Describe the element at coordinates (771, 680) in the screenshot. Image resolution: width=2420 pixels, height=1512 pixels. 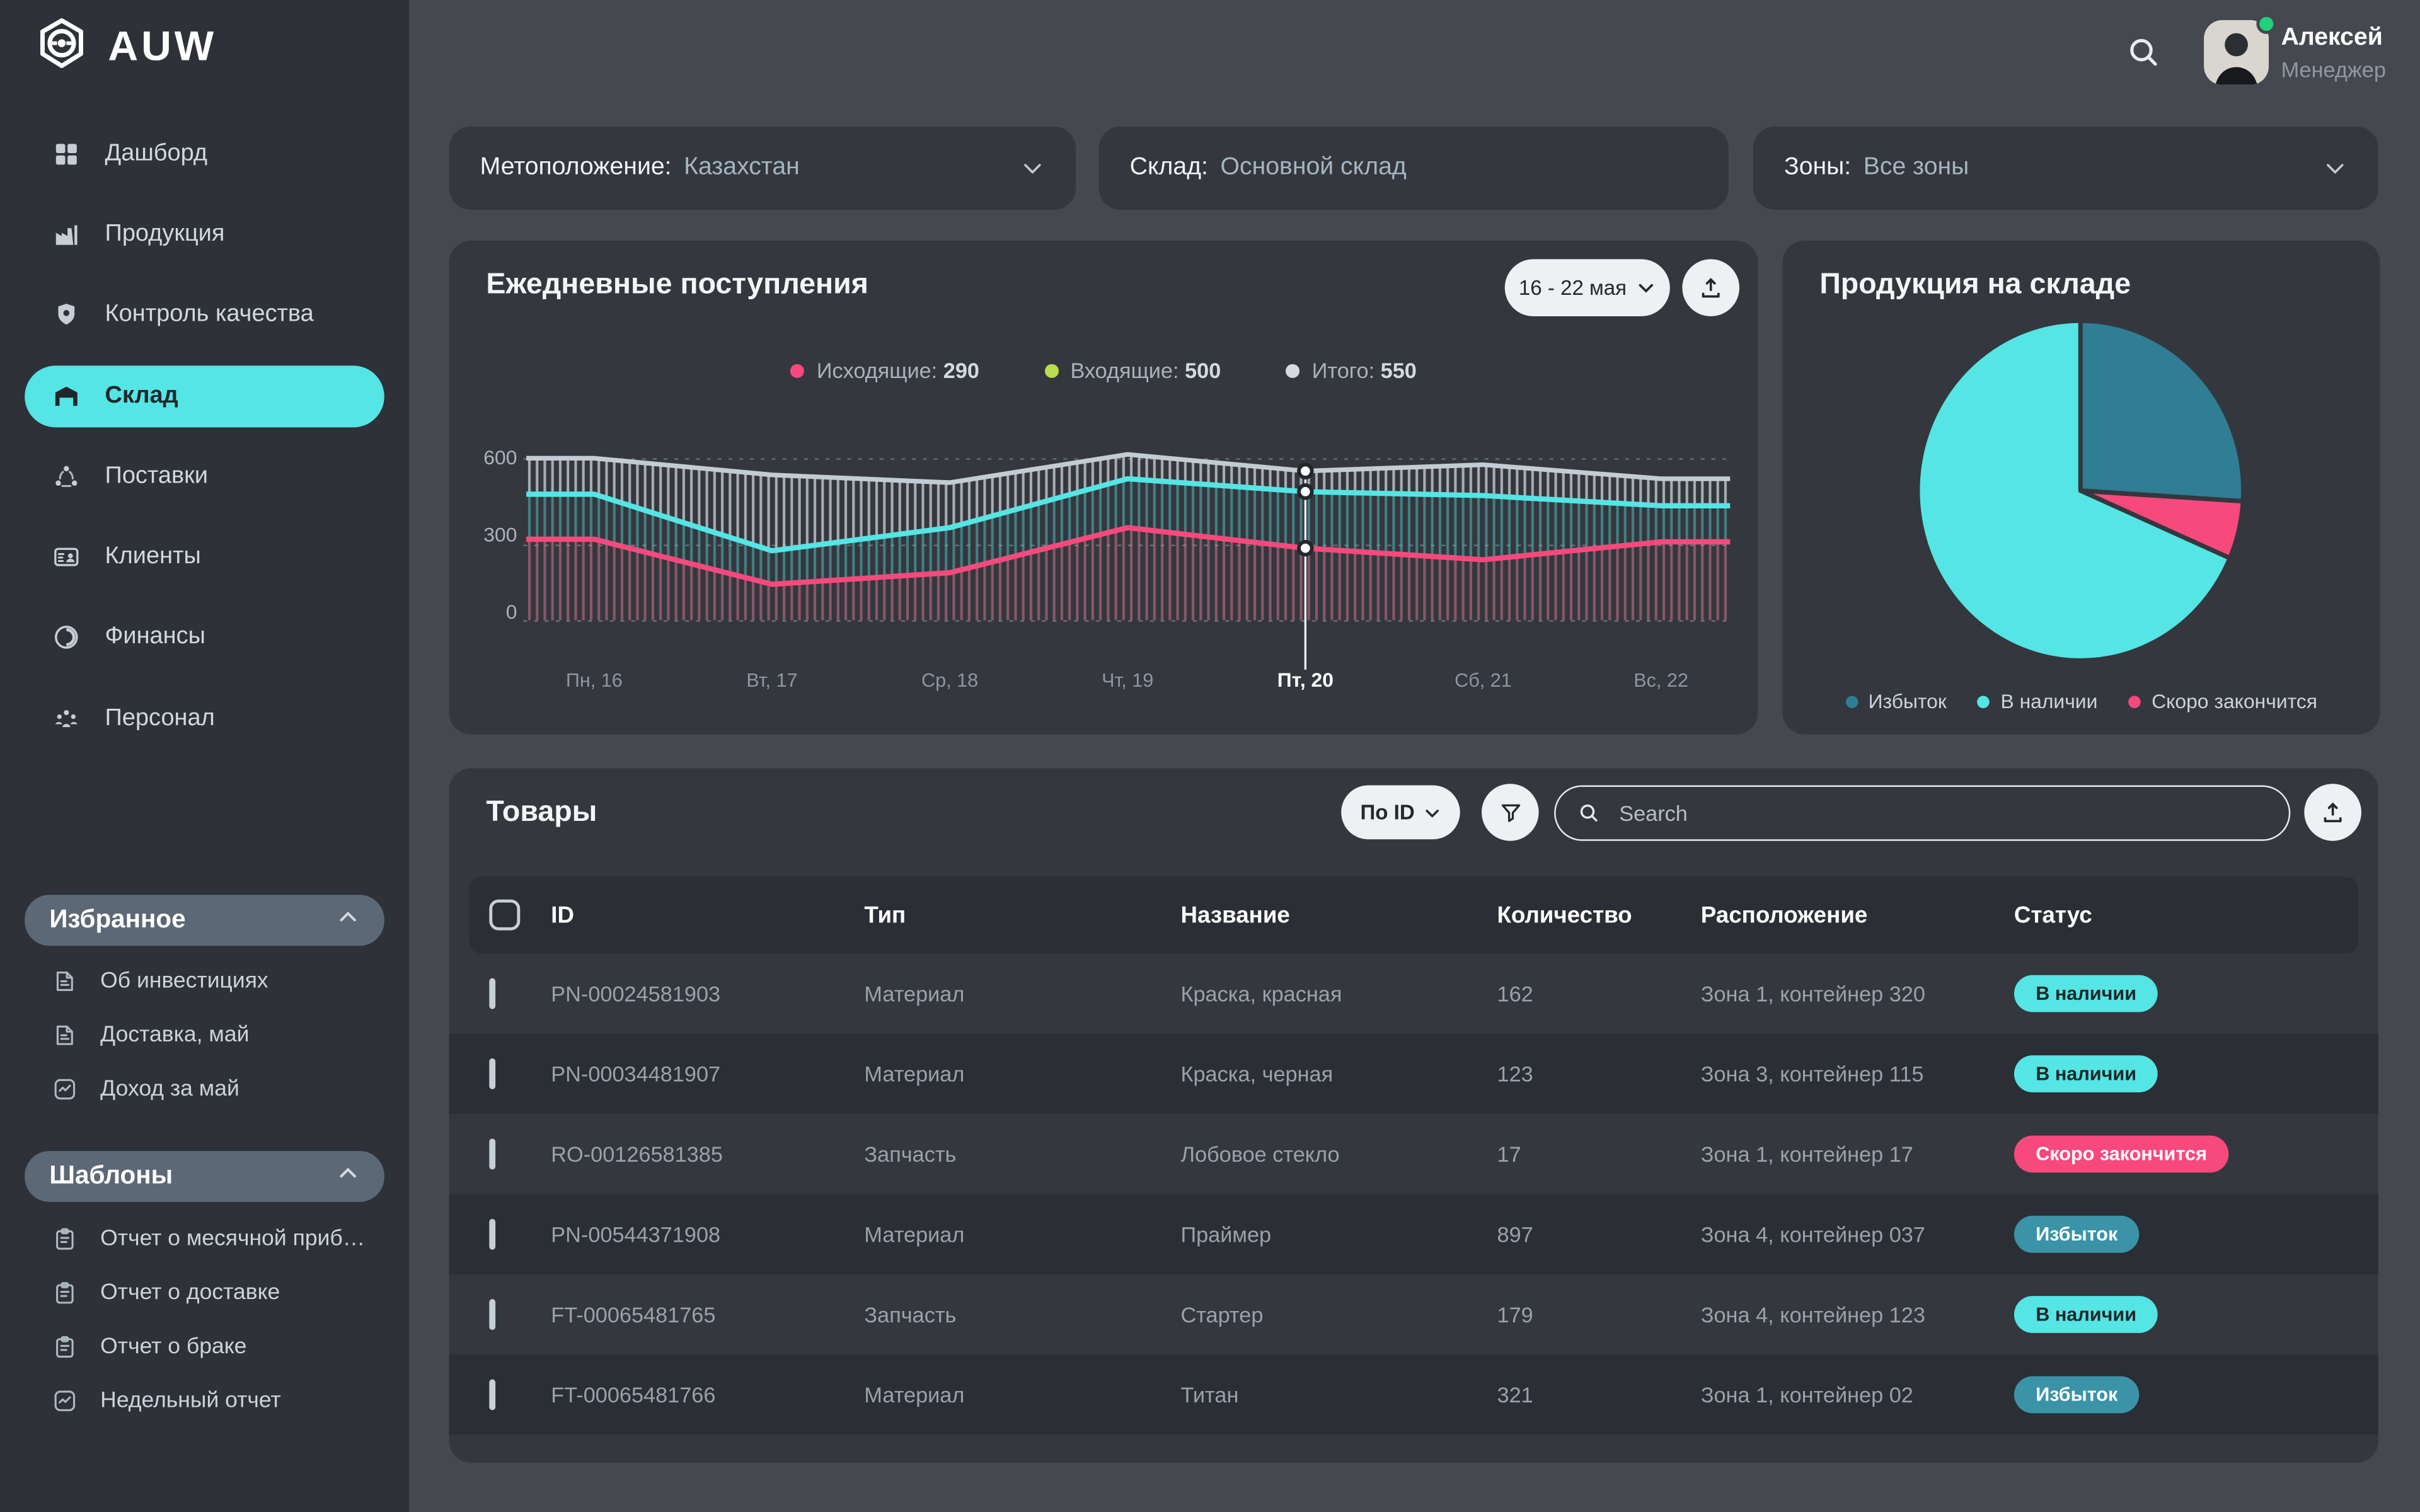
I see `svg-text: Вт, 17` at that location.